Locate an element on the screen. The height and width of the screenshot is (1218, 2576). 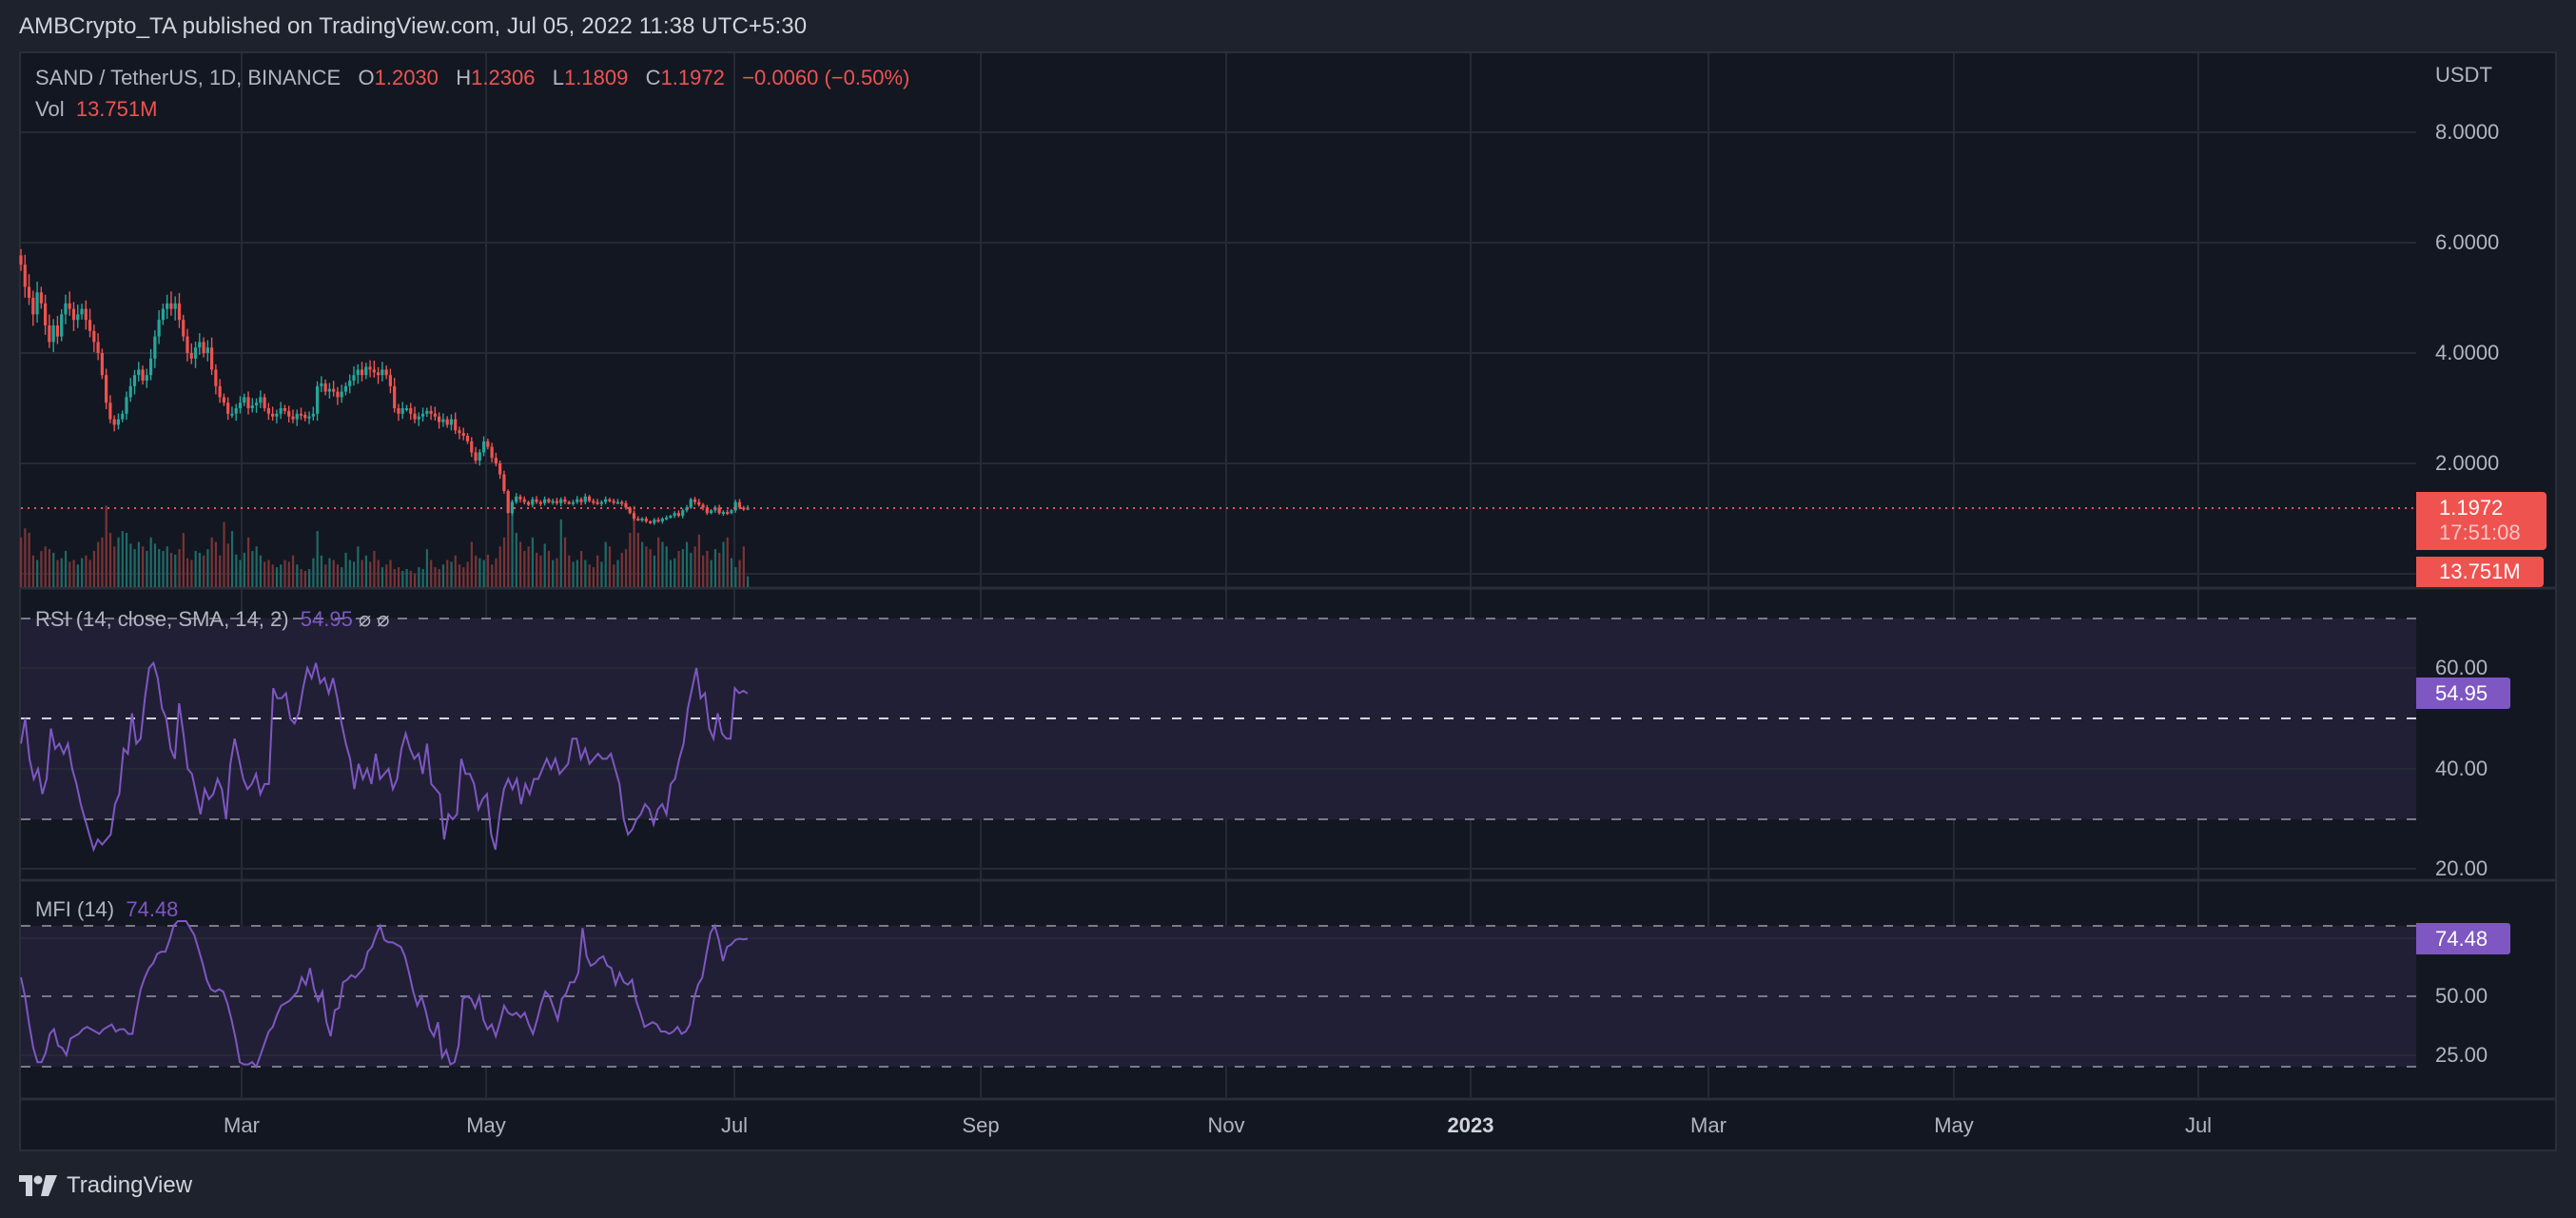
low-label: L is located at coordinates (559, 77).